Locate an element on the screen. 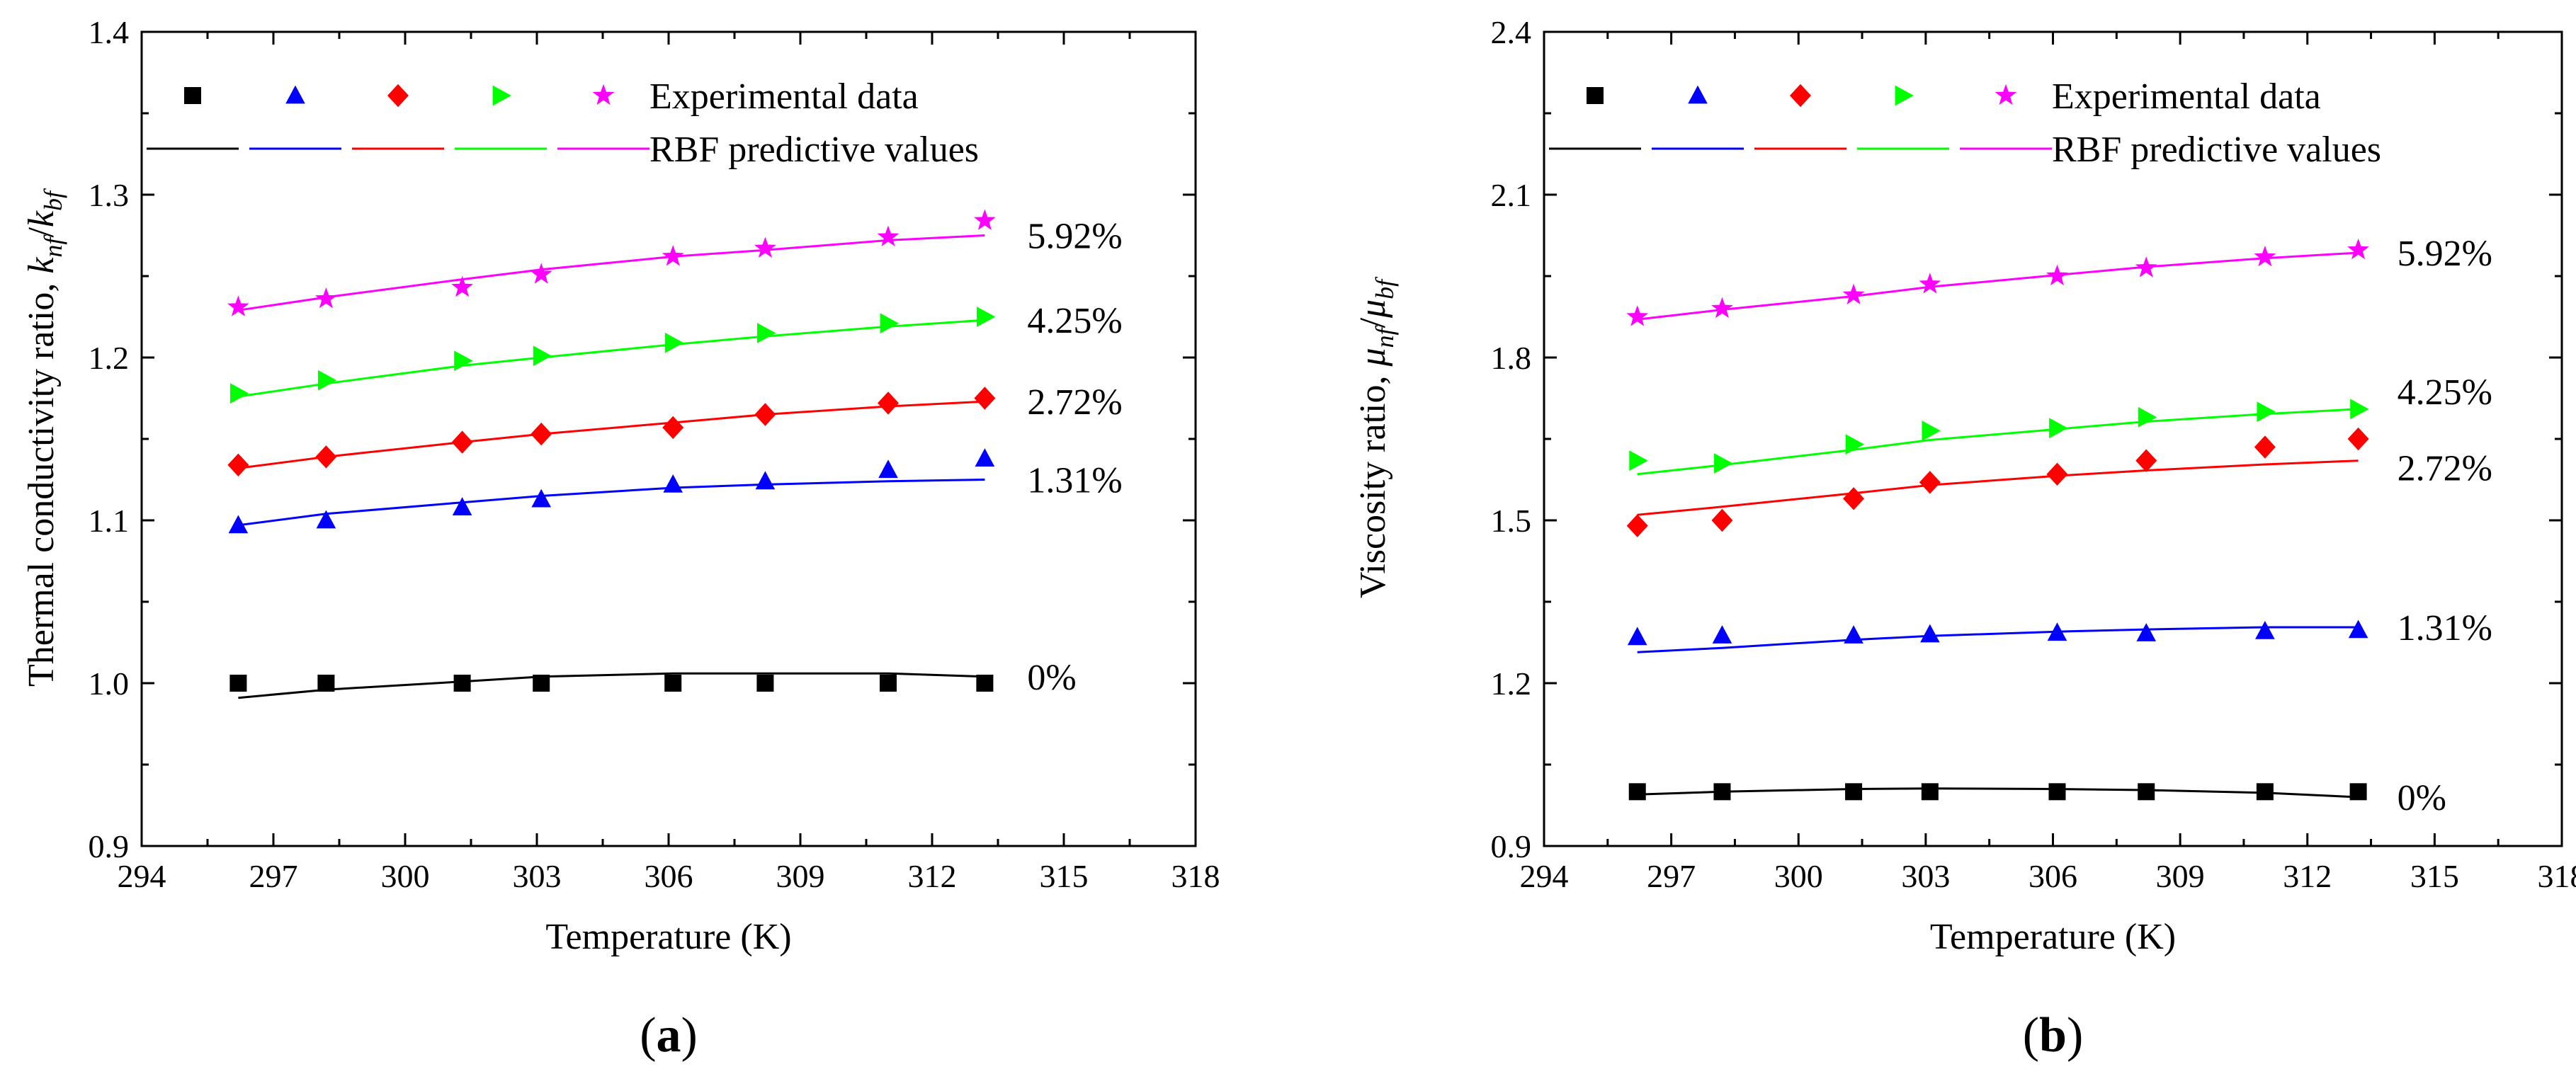 The width and height of the screenshot is (2576, 1069). series-line-5.92% is located at coordinates (611, 272).